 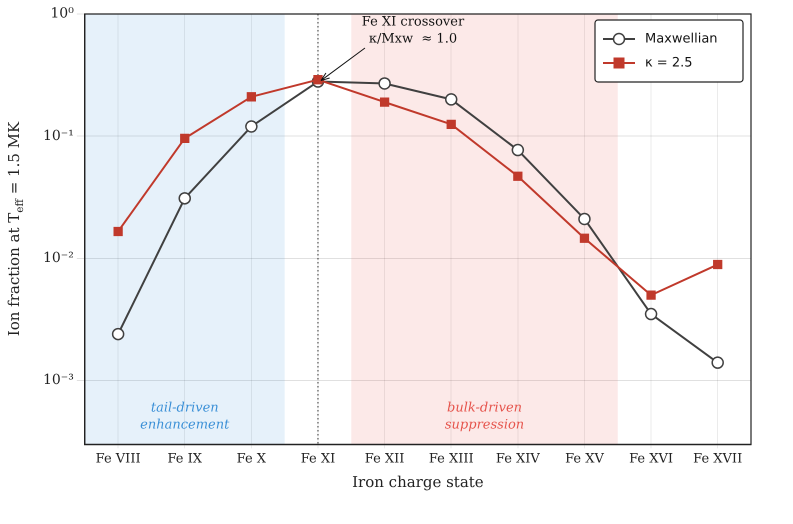 What do you see at coordinates (681, 38) in the screenshot?
I see `legend-label: Maxwellian` at bounding box center [681, 38].